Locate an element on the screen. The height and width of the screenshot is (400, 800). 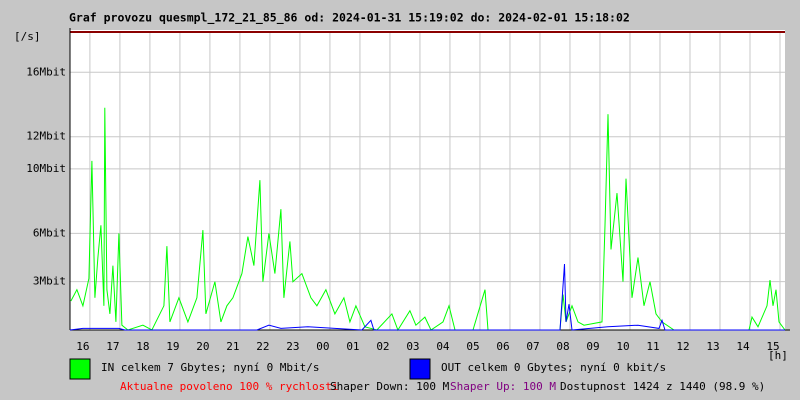
legend-label: IN celkem 7 Gbytes; nyní 0 Mbit/s is located at coordinates (210, 367).